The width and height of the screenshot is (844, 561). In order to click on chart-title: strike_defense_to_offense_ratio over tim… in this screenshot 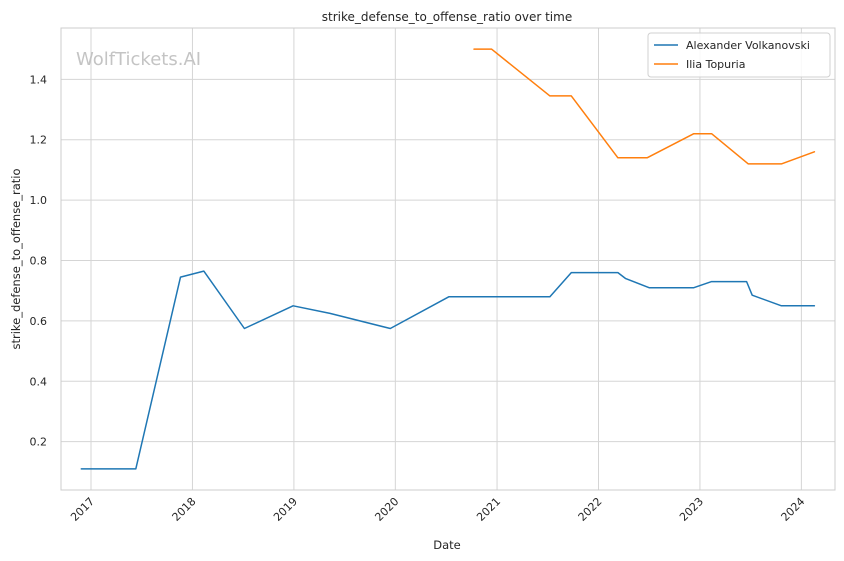, I will do `click(447, 17)`.